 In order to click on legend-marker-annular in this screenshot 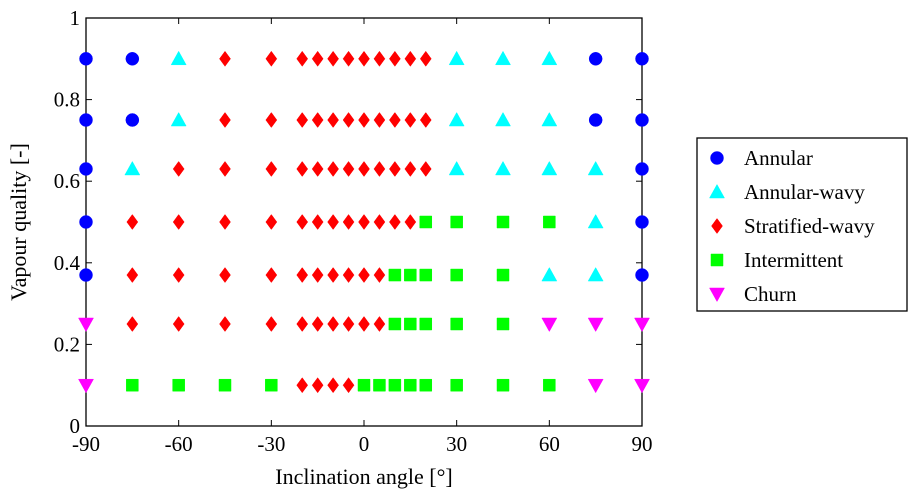, I will do `click(717, 158)`.